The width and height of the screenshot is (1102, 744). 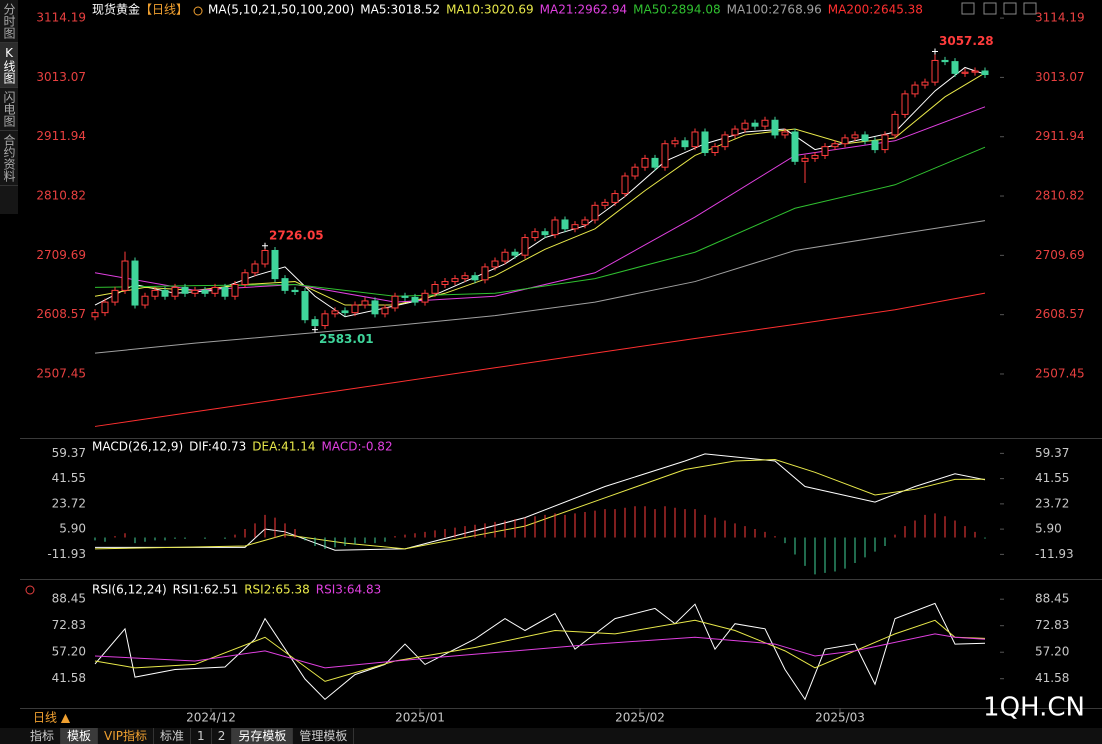 I want to click on indicator-label: MA(5,10,21,50,100,200), so click(x=281, y=10).